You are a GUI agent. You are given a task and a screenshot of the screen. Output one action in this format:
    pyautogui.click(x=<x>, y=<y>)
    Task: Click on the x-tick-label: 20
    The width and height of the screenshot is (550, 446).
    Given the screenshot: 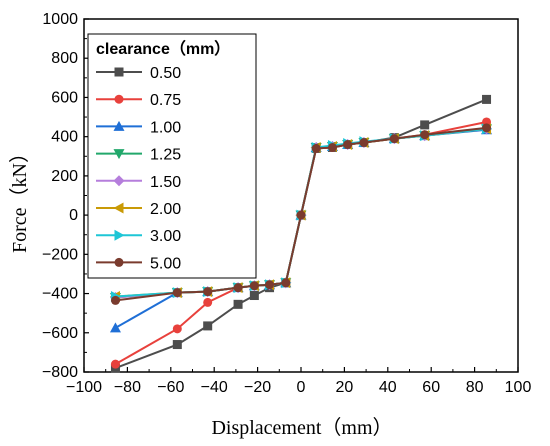 What is the action you would take?
    pyautogui.click(x=345, y=387)
    